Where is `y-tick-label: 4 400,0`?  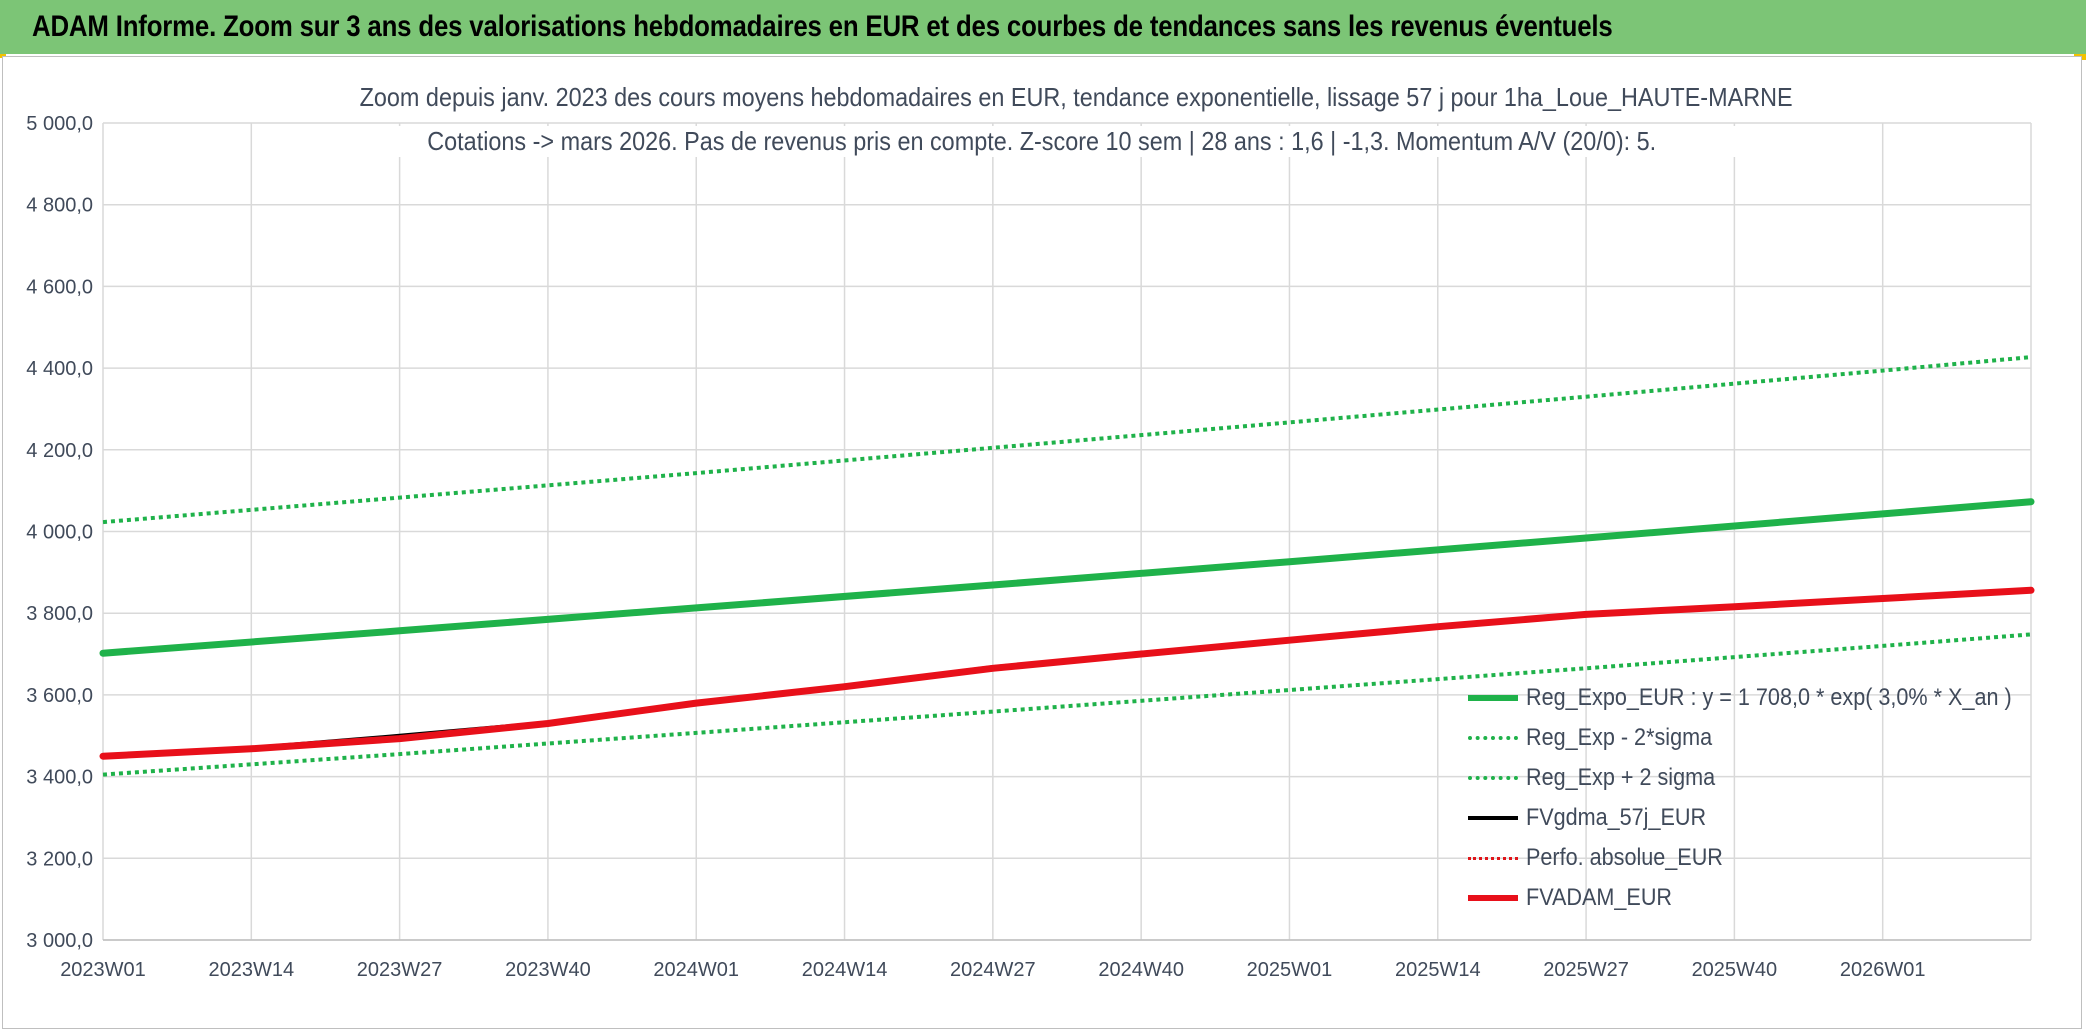
y-tick-label: 4 400,0 is located at coordinates (59, 369).